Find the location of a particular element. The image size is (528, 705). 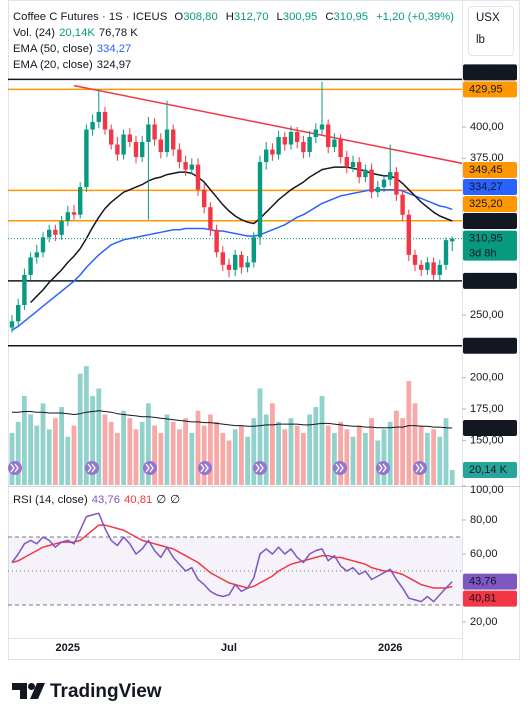

rsi-line is located at coordinates (232, 557).